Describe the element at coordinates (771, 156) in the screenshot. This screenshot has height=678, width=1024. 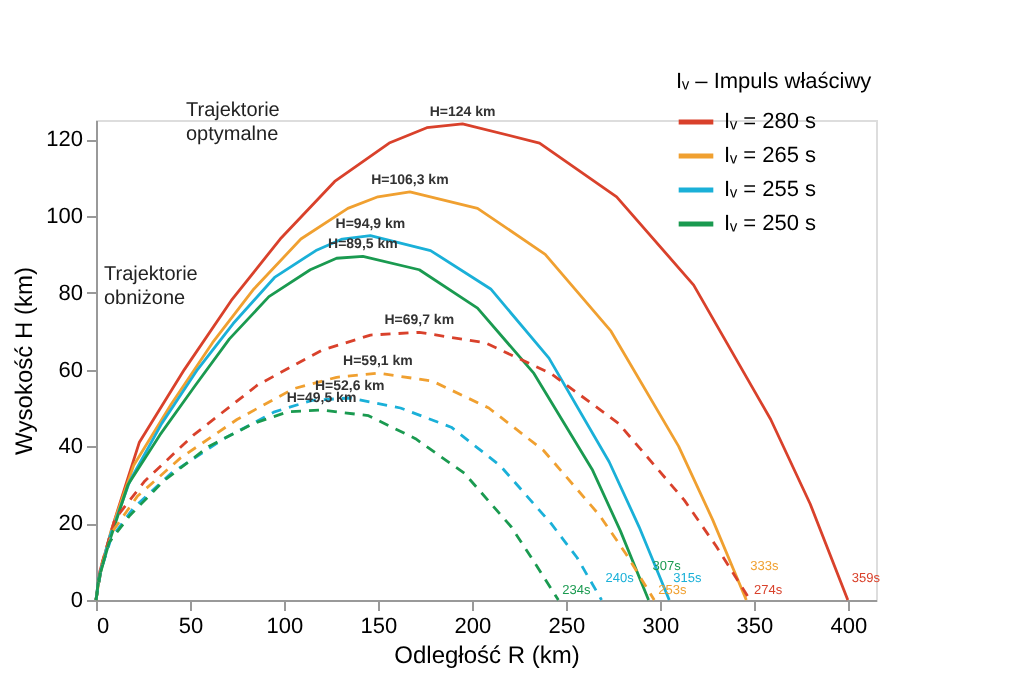
I see `legend-label: Iᵥ = 265 s` at that location.